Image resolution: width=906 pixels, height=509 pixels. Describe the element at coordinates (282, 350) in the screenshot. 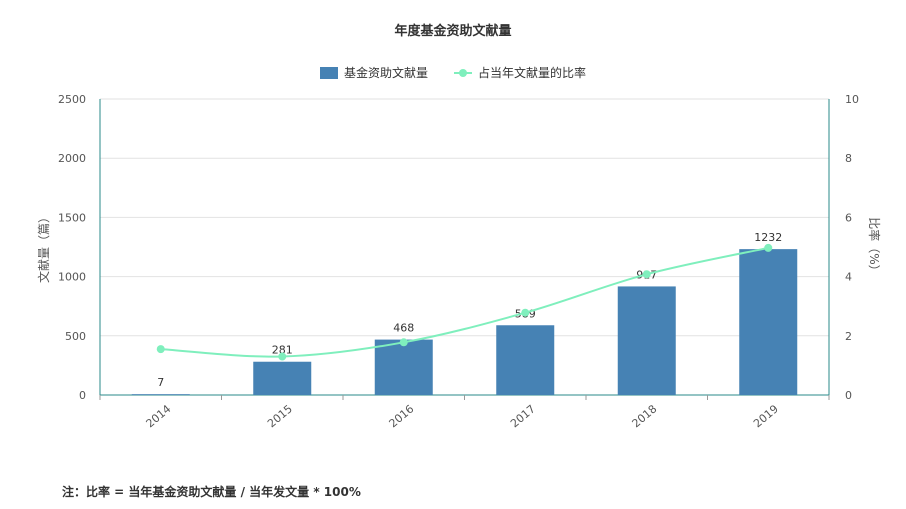

I see `bar-value-label: 281` at that location.